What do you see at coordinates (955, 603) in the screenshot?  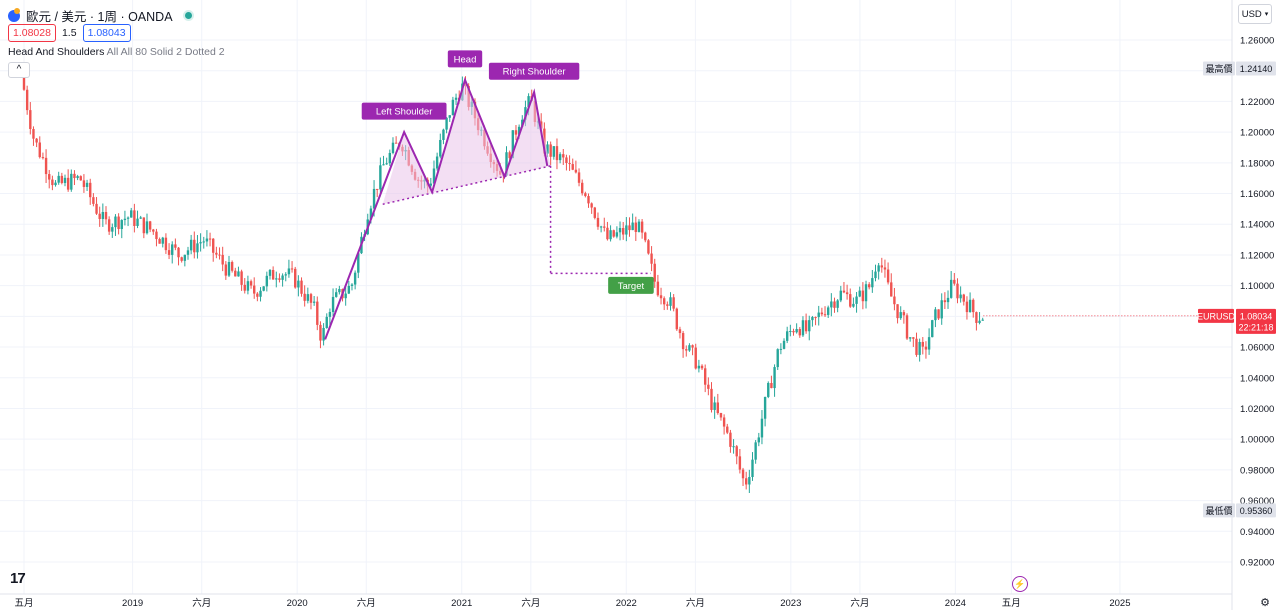 I see `x-tick-label: 2024` at bounding box center [955, 603].